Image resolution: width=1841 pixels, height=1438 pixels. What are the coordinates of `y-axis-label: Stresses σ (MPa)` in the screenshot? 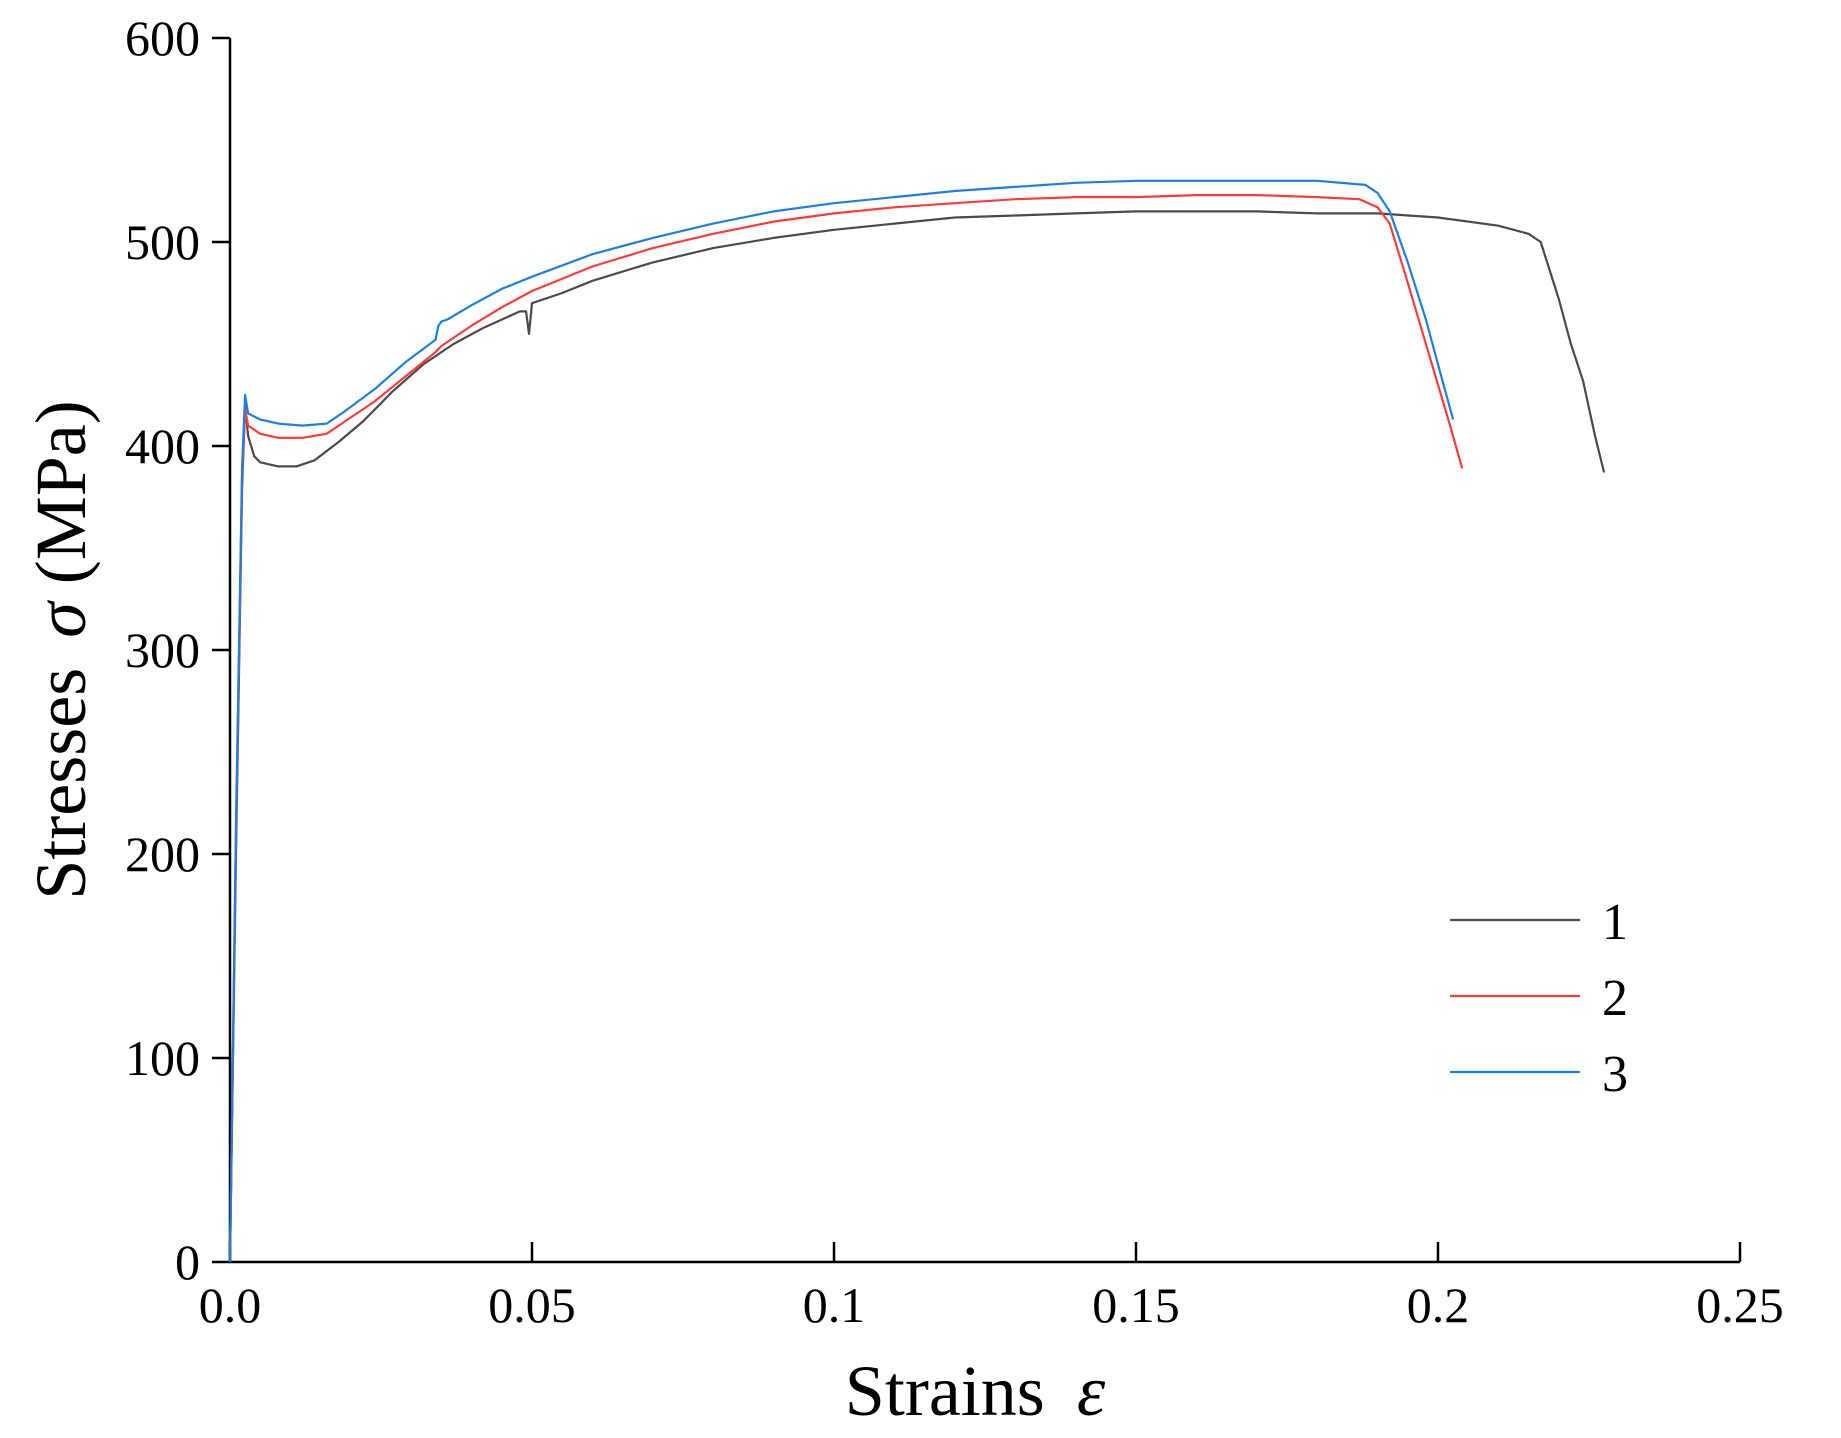 It's located at (61, 650).